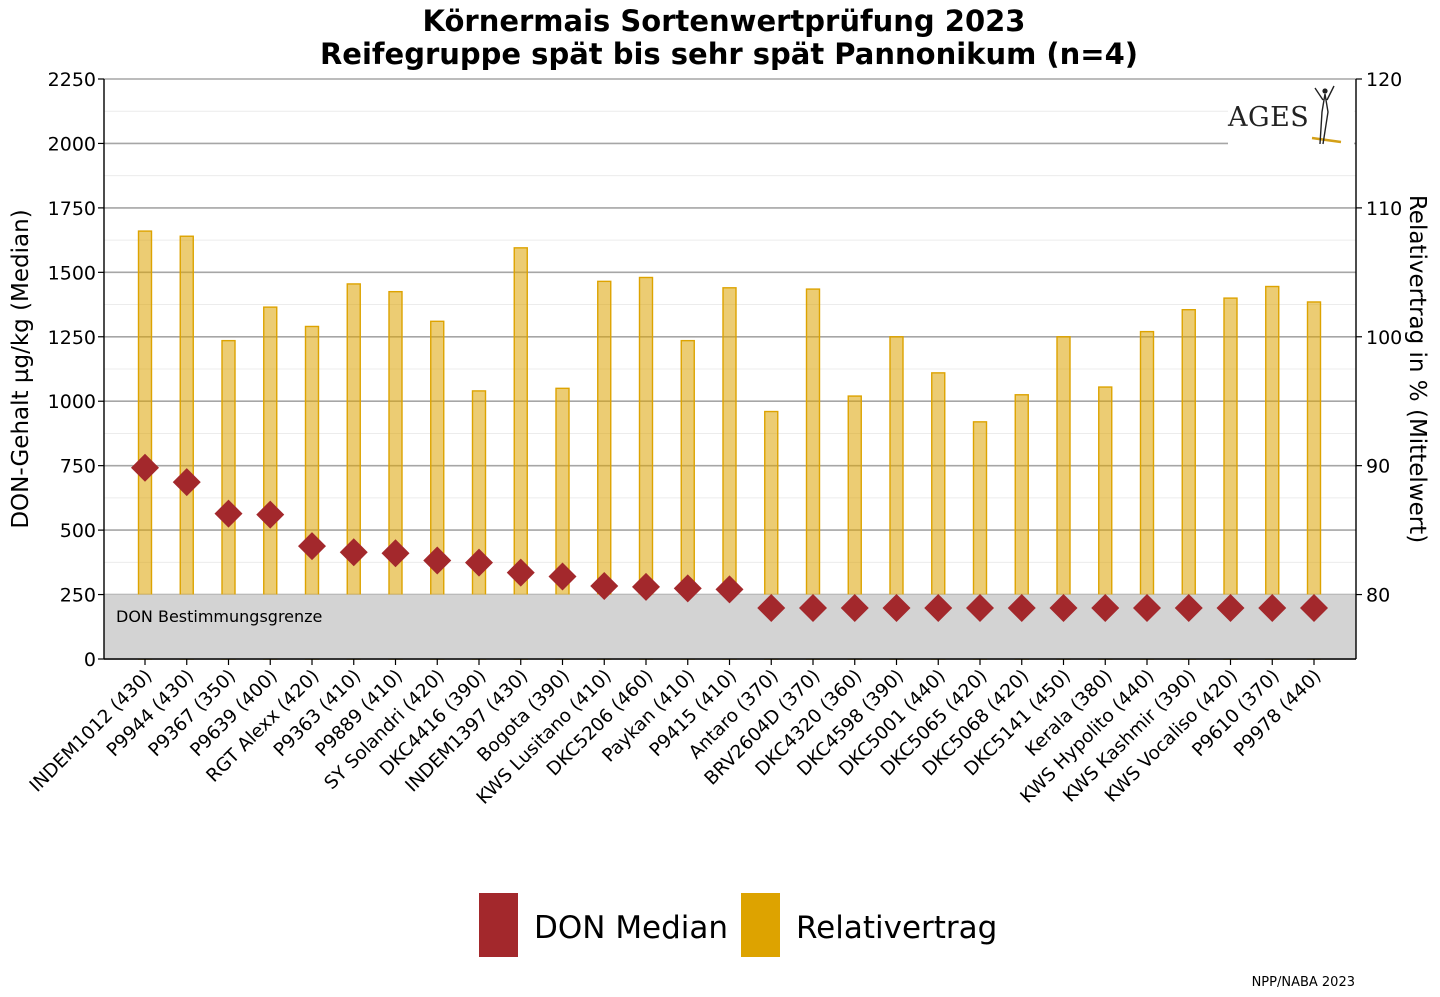 The width and height of the screenshot is (1440, 997). I want to click on right-tick-label: 110, so click(1384, 209).